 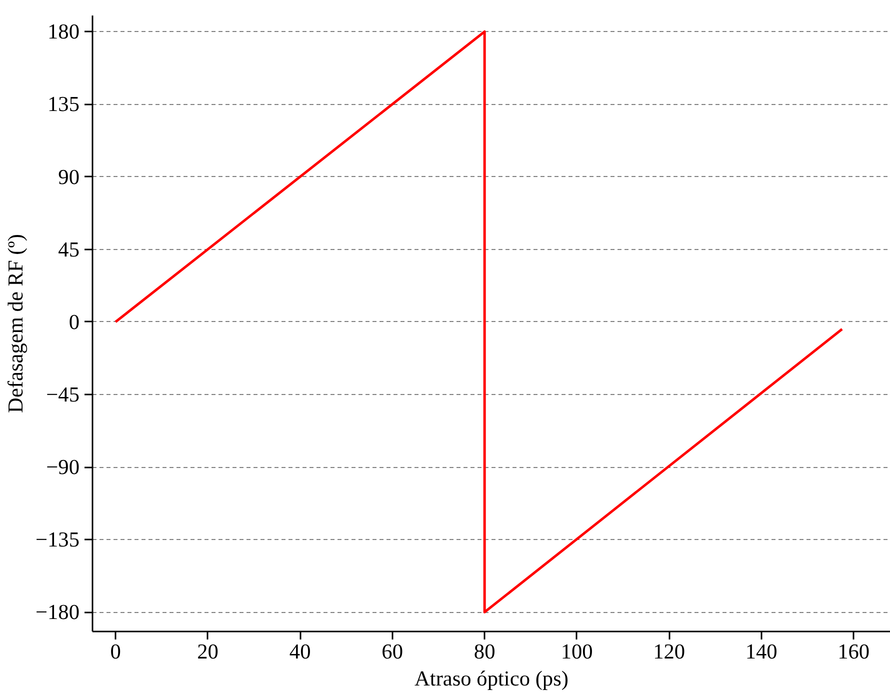 What do you see at coordinates (57, 540) in the screenshot?
I see `y-tick-label: −135` at bounding box center [57, 540].